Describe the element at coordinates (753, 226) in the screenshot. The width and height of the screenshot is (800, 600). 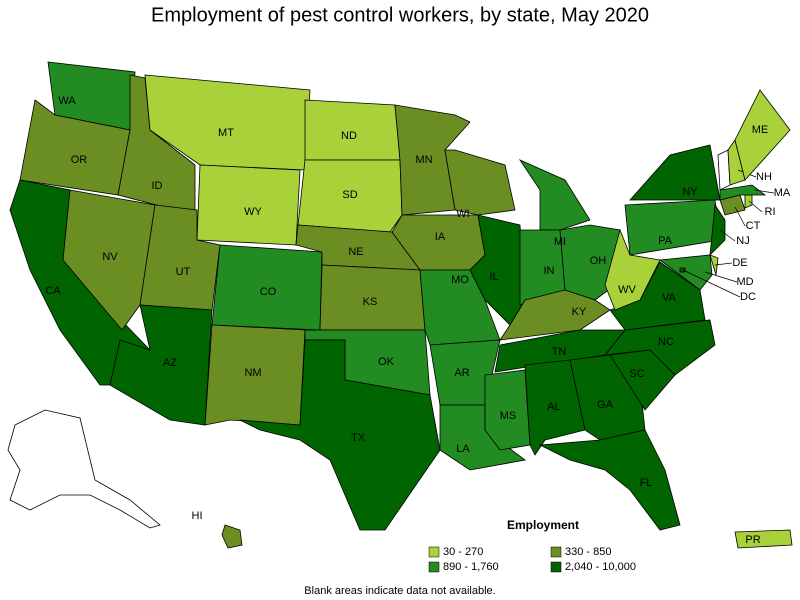
I see `state-label: CT` at that location.